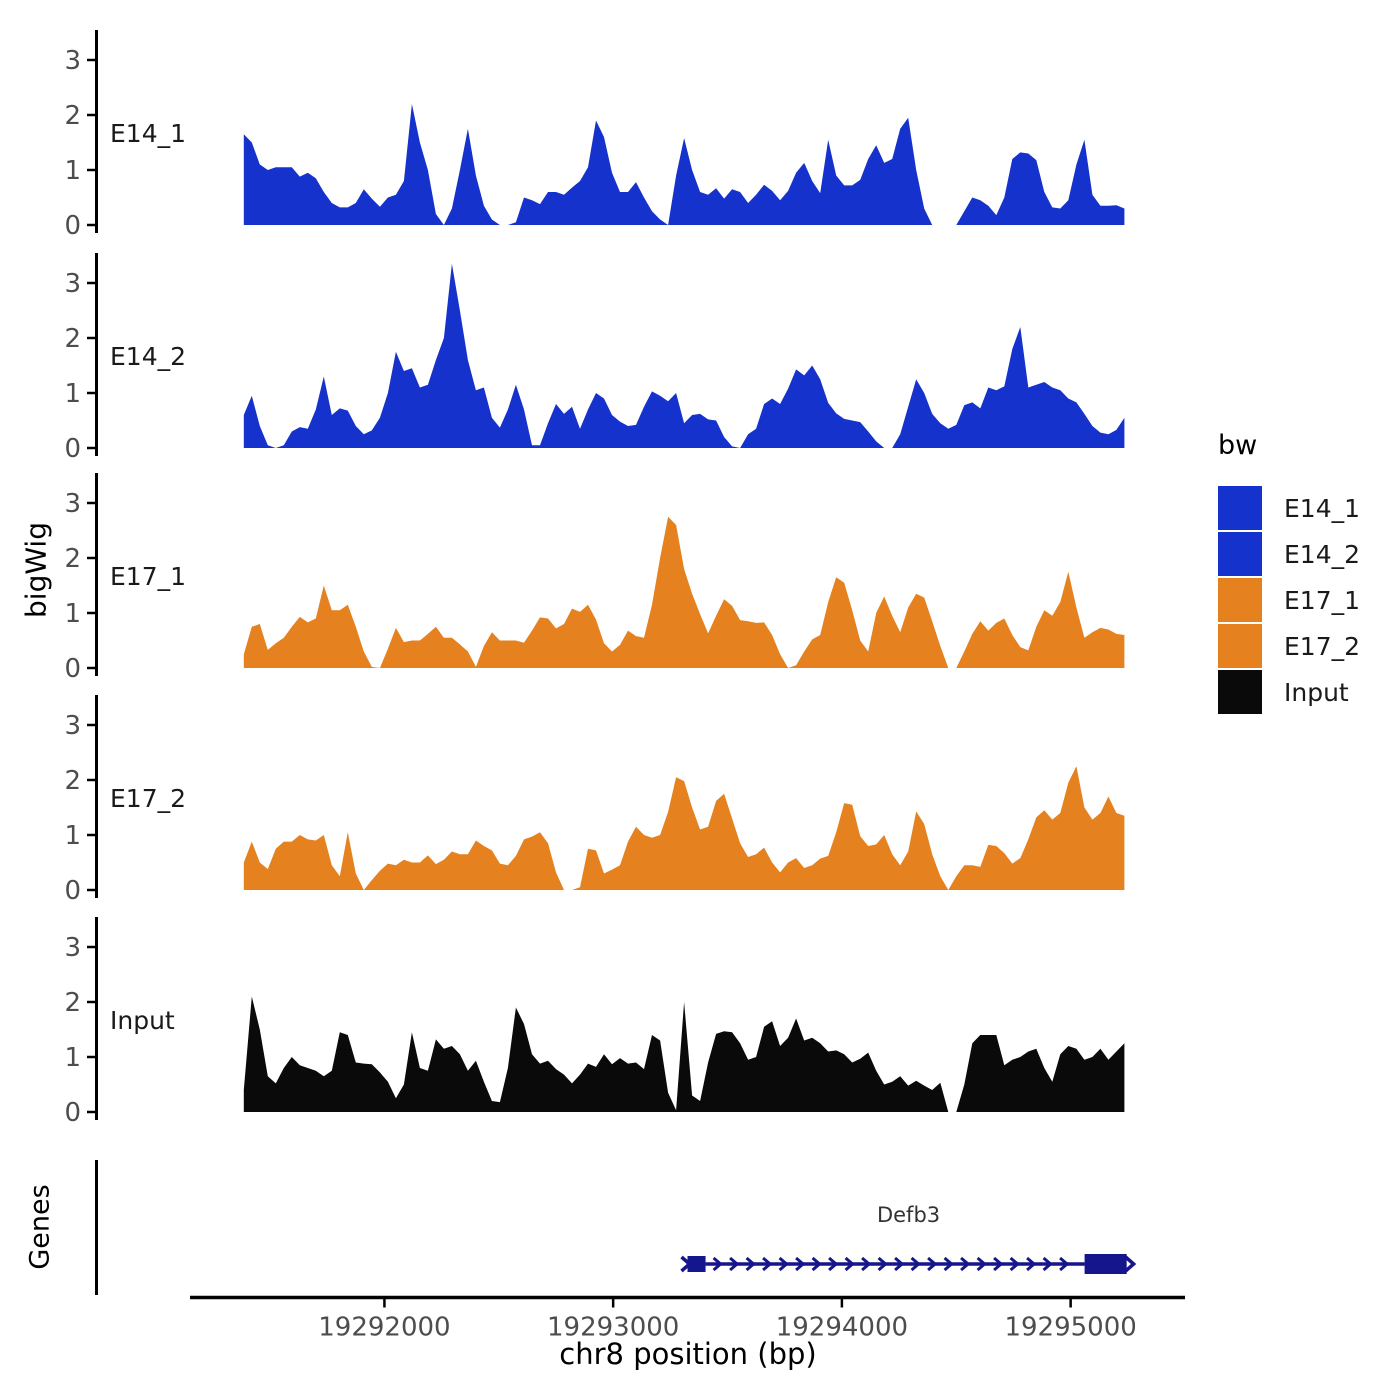  I want to click on legend-label-E17_2: E17_2, so click(1322, 646).